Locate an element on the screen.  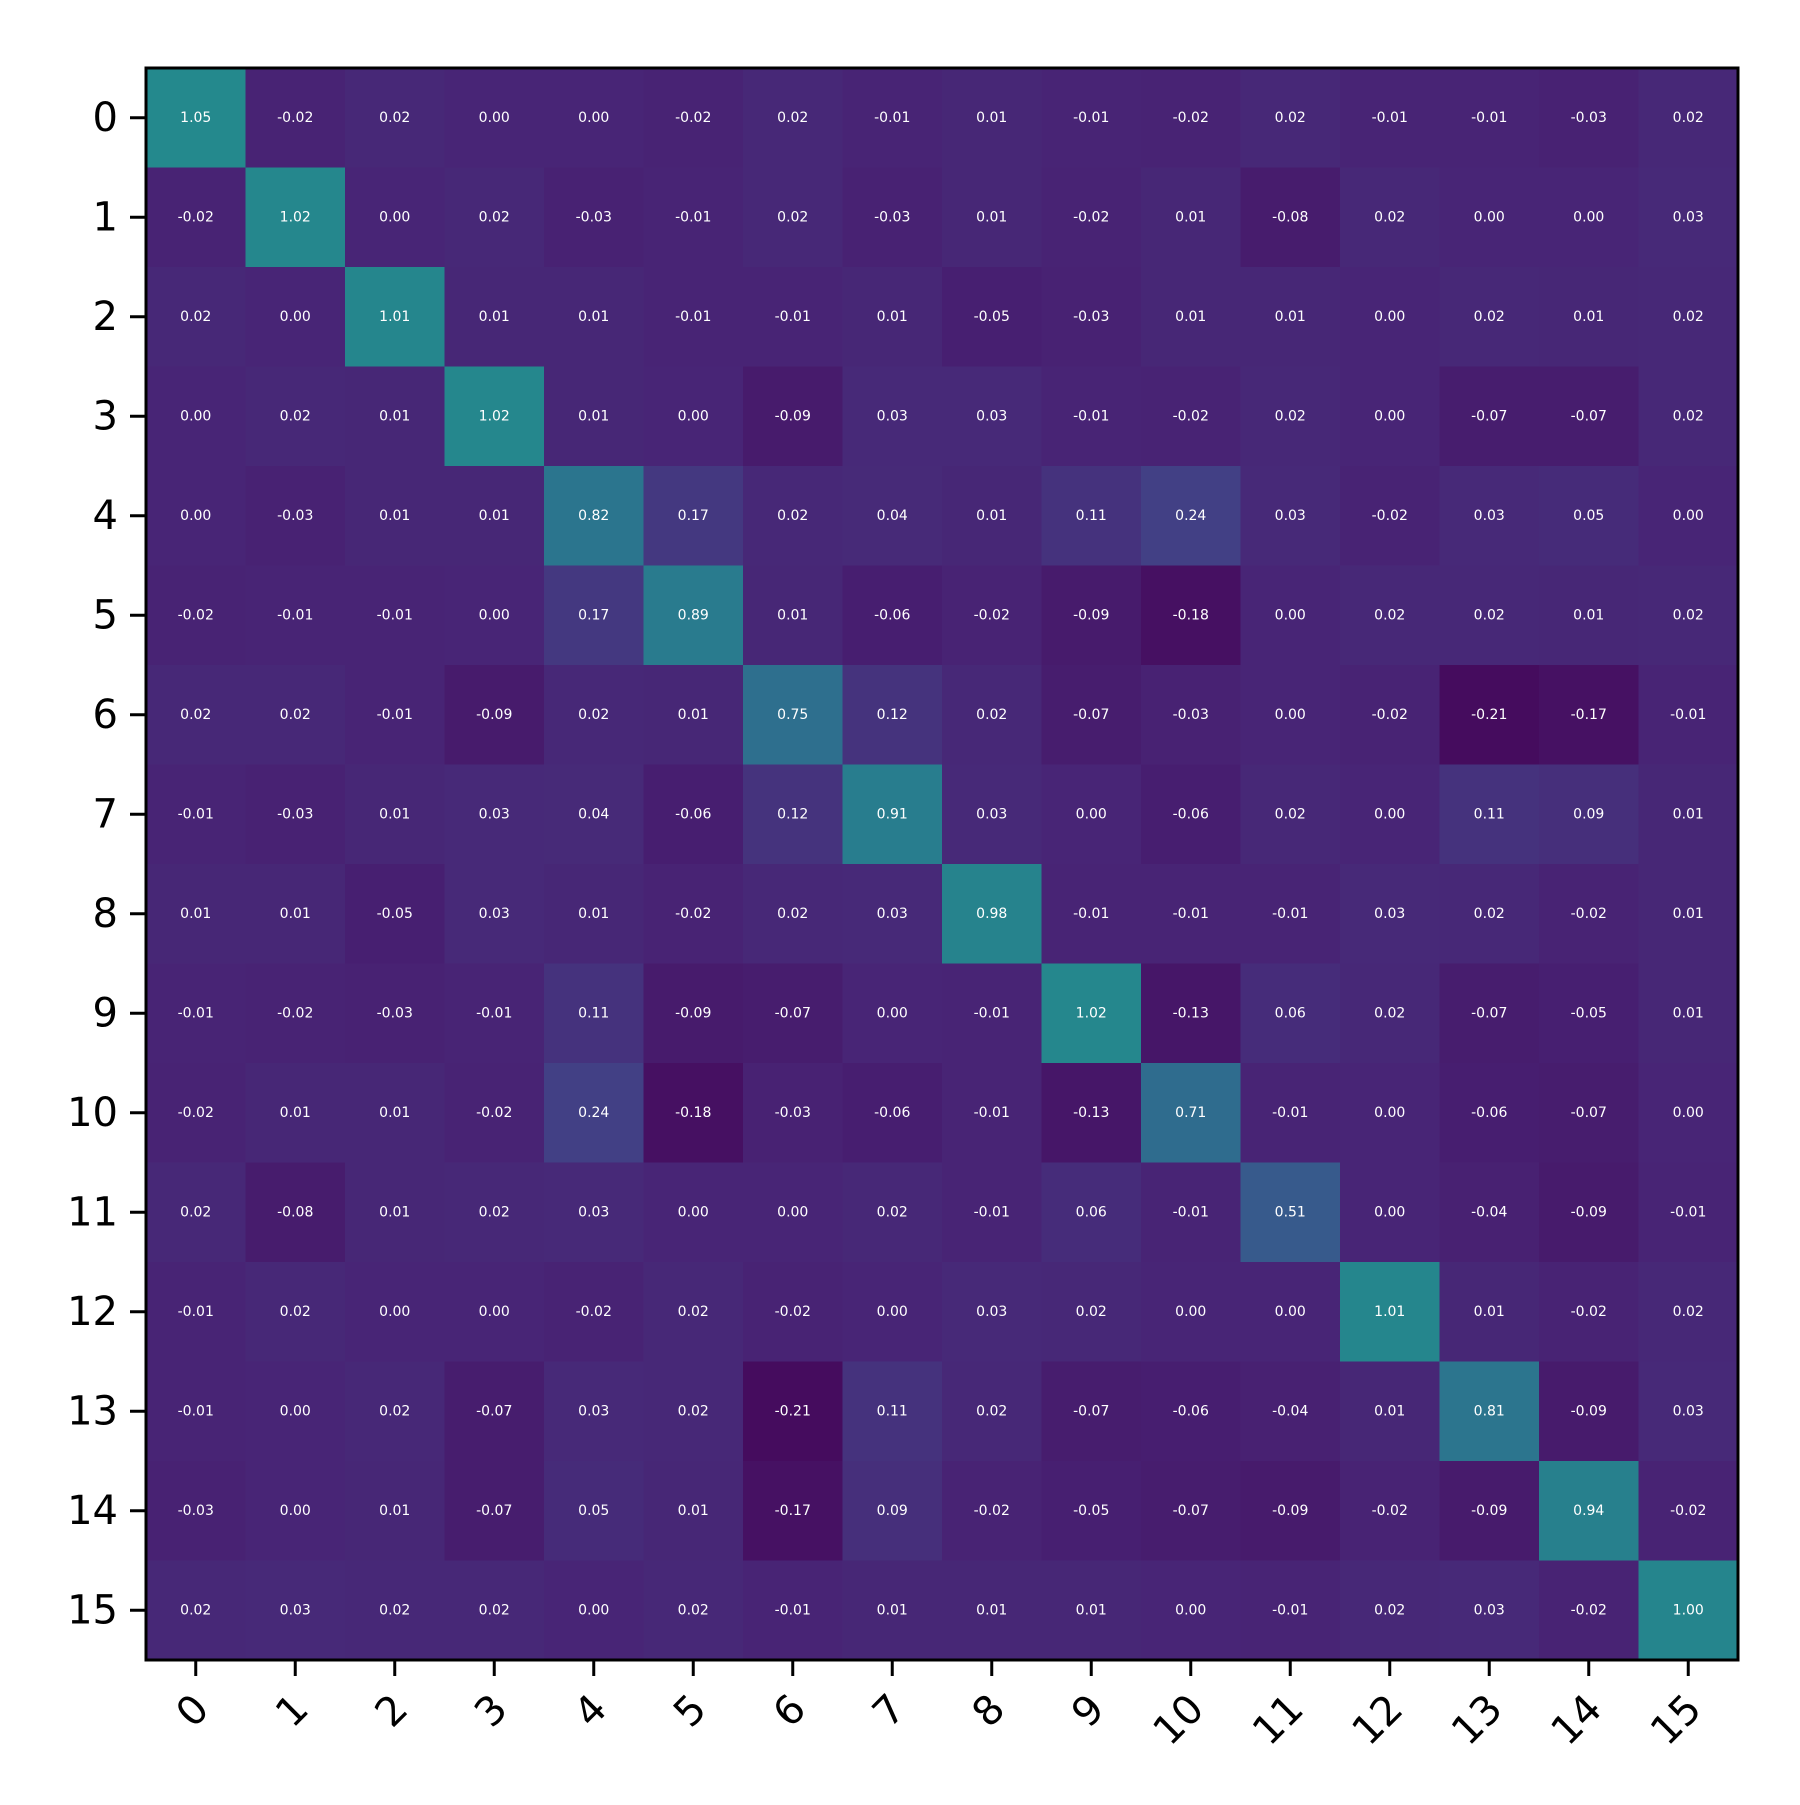
cell-value-label-r15-c12: 0.02 is located at coordinates (1389, 1610).